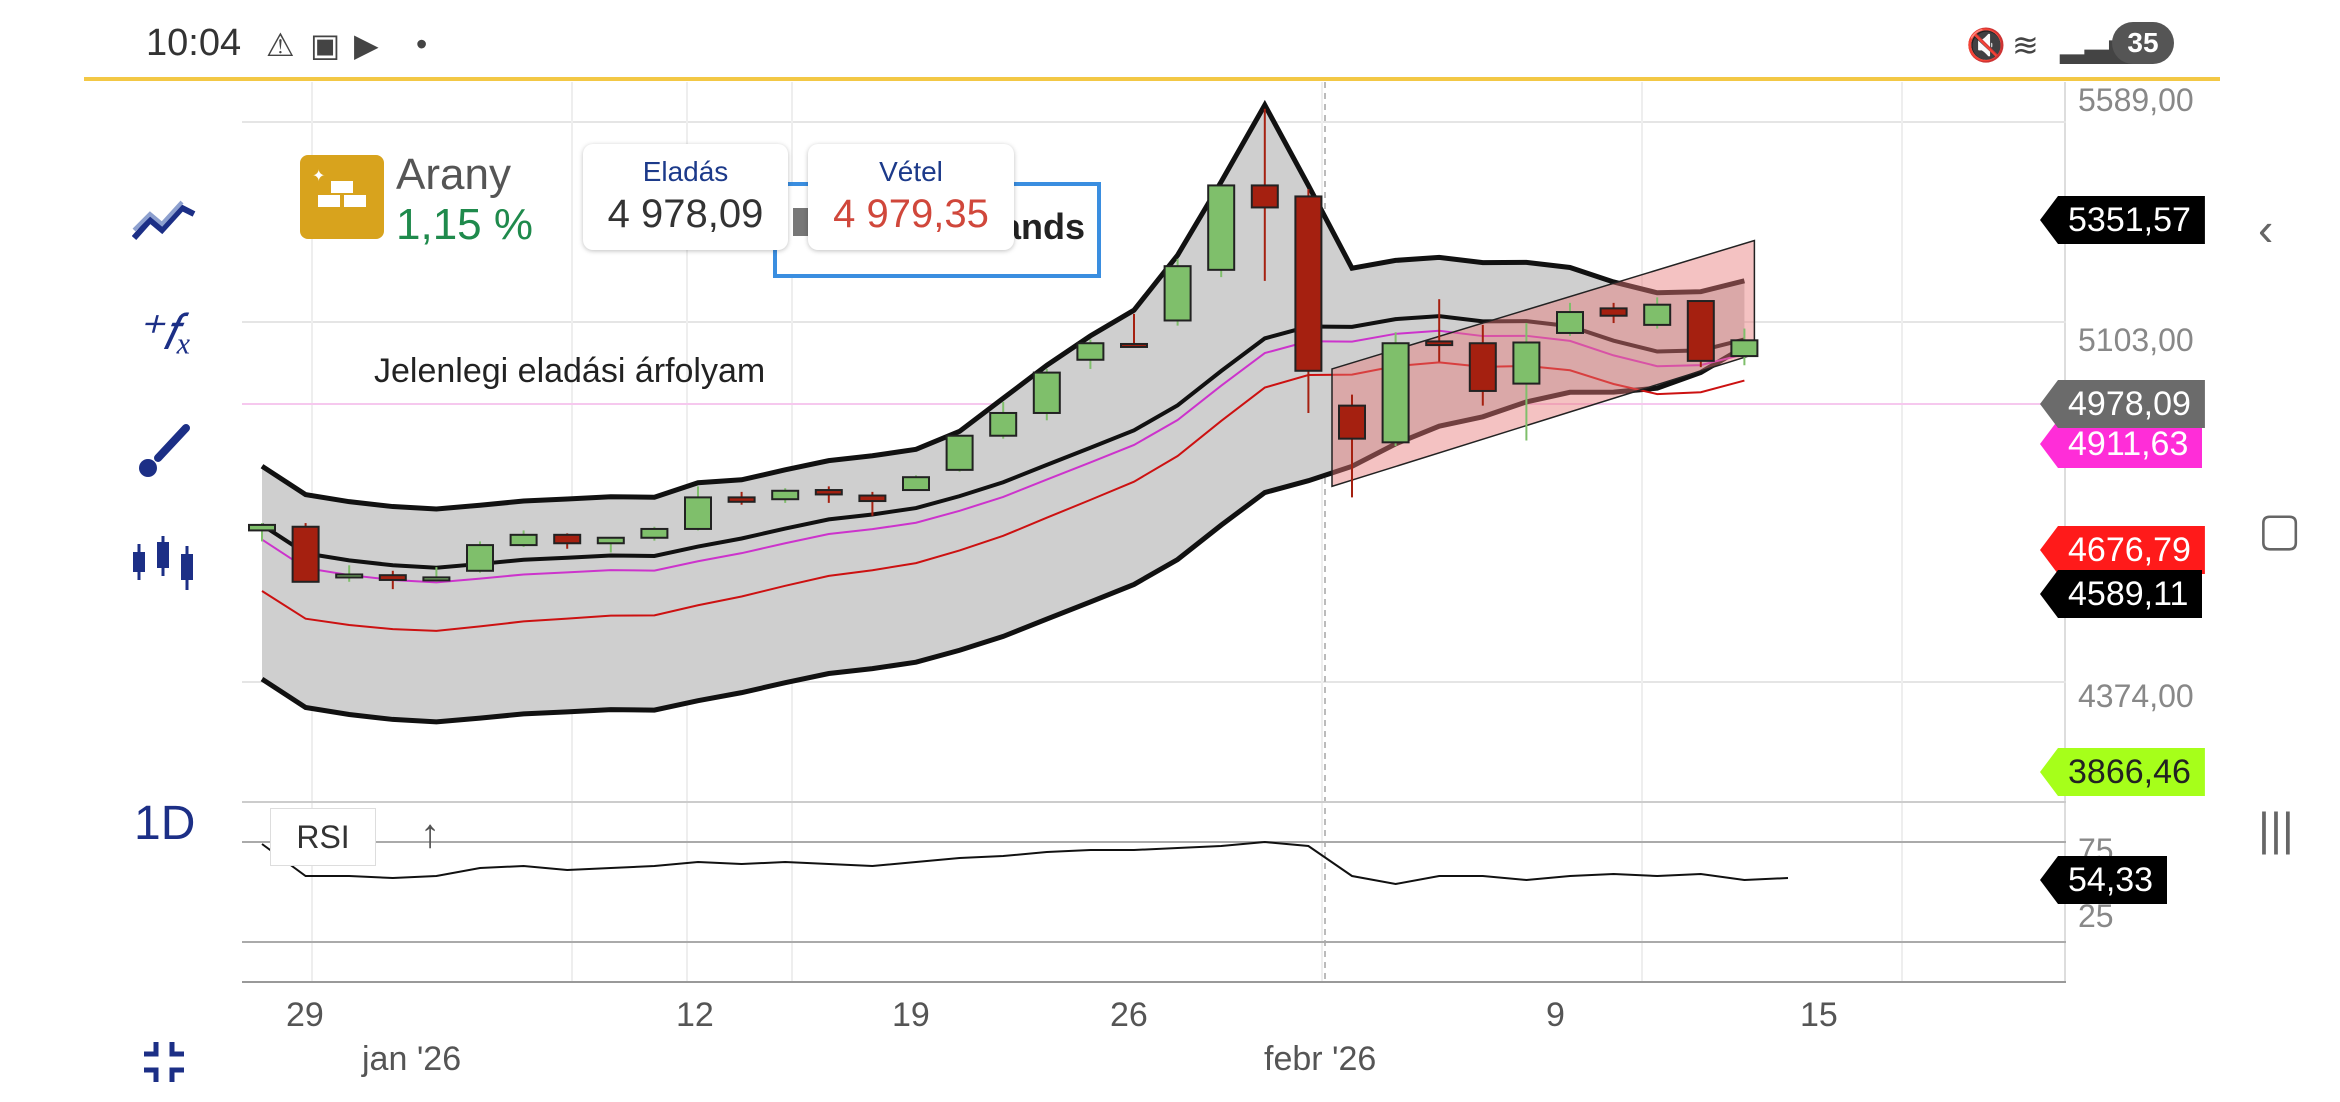  Describe the element at coordinates (164, 222) in the screenshot. I see `chart-type-icon` at that location.